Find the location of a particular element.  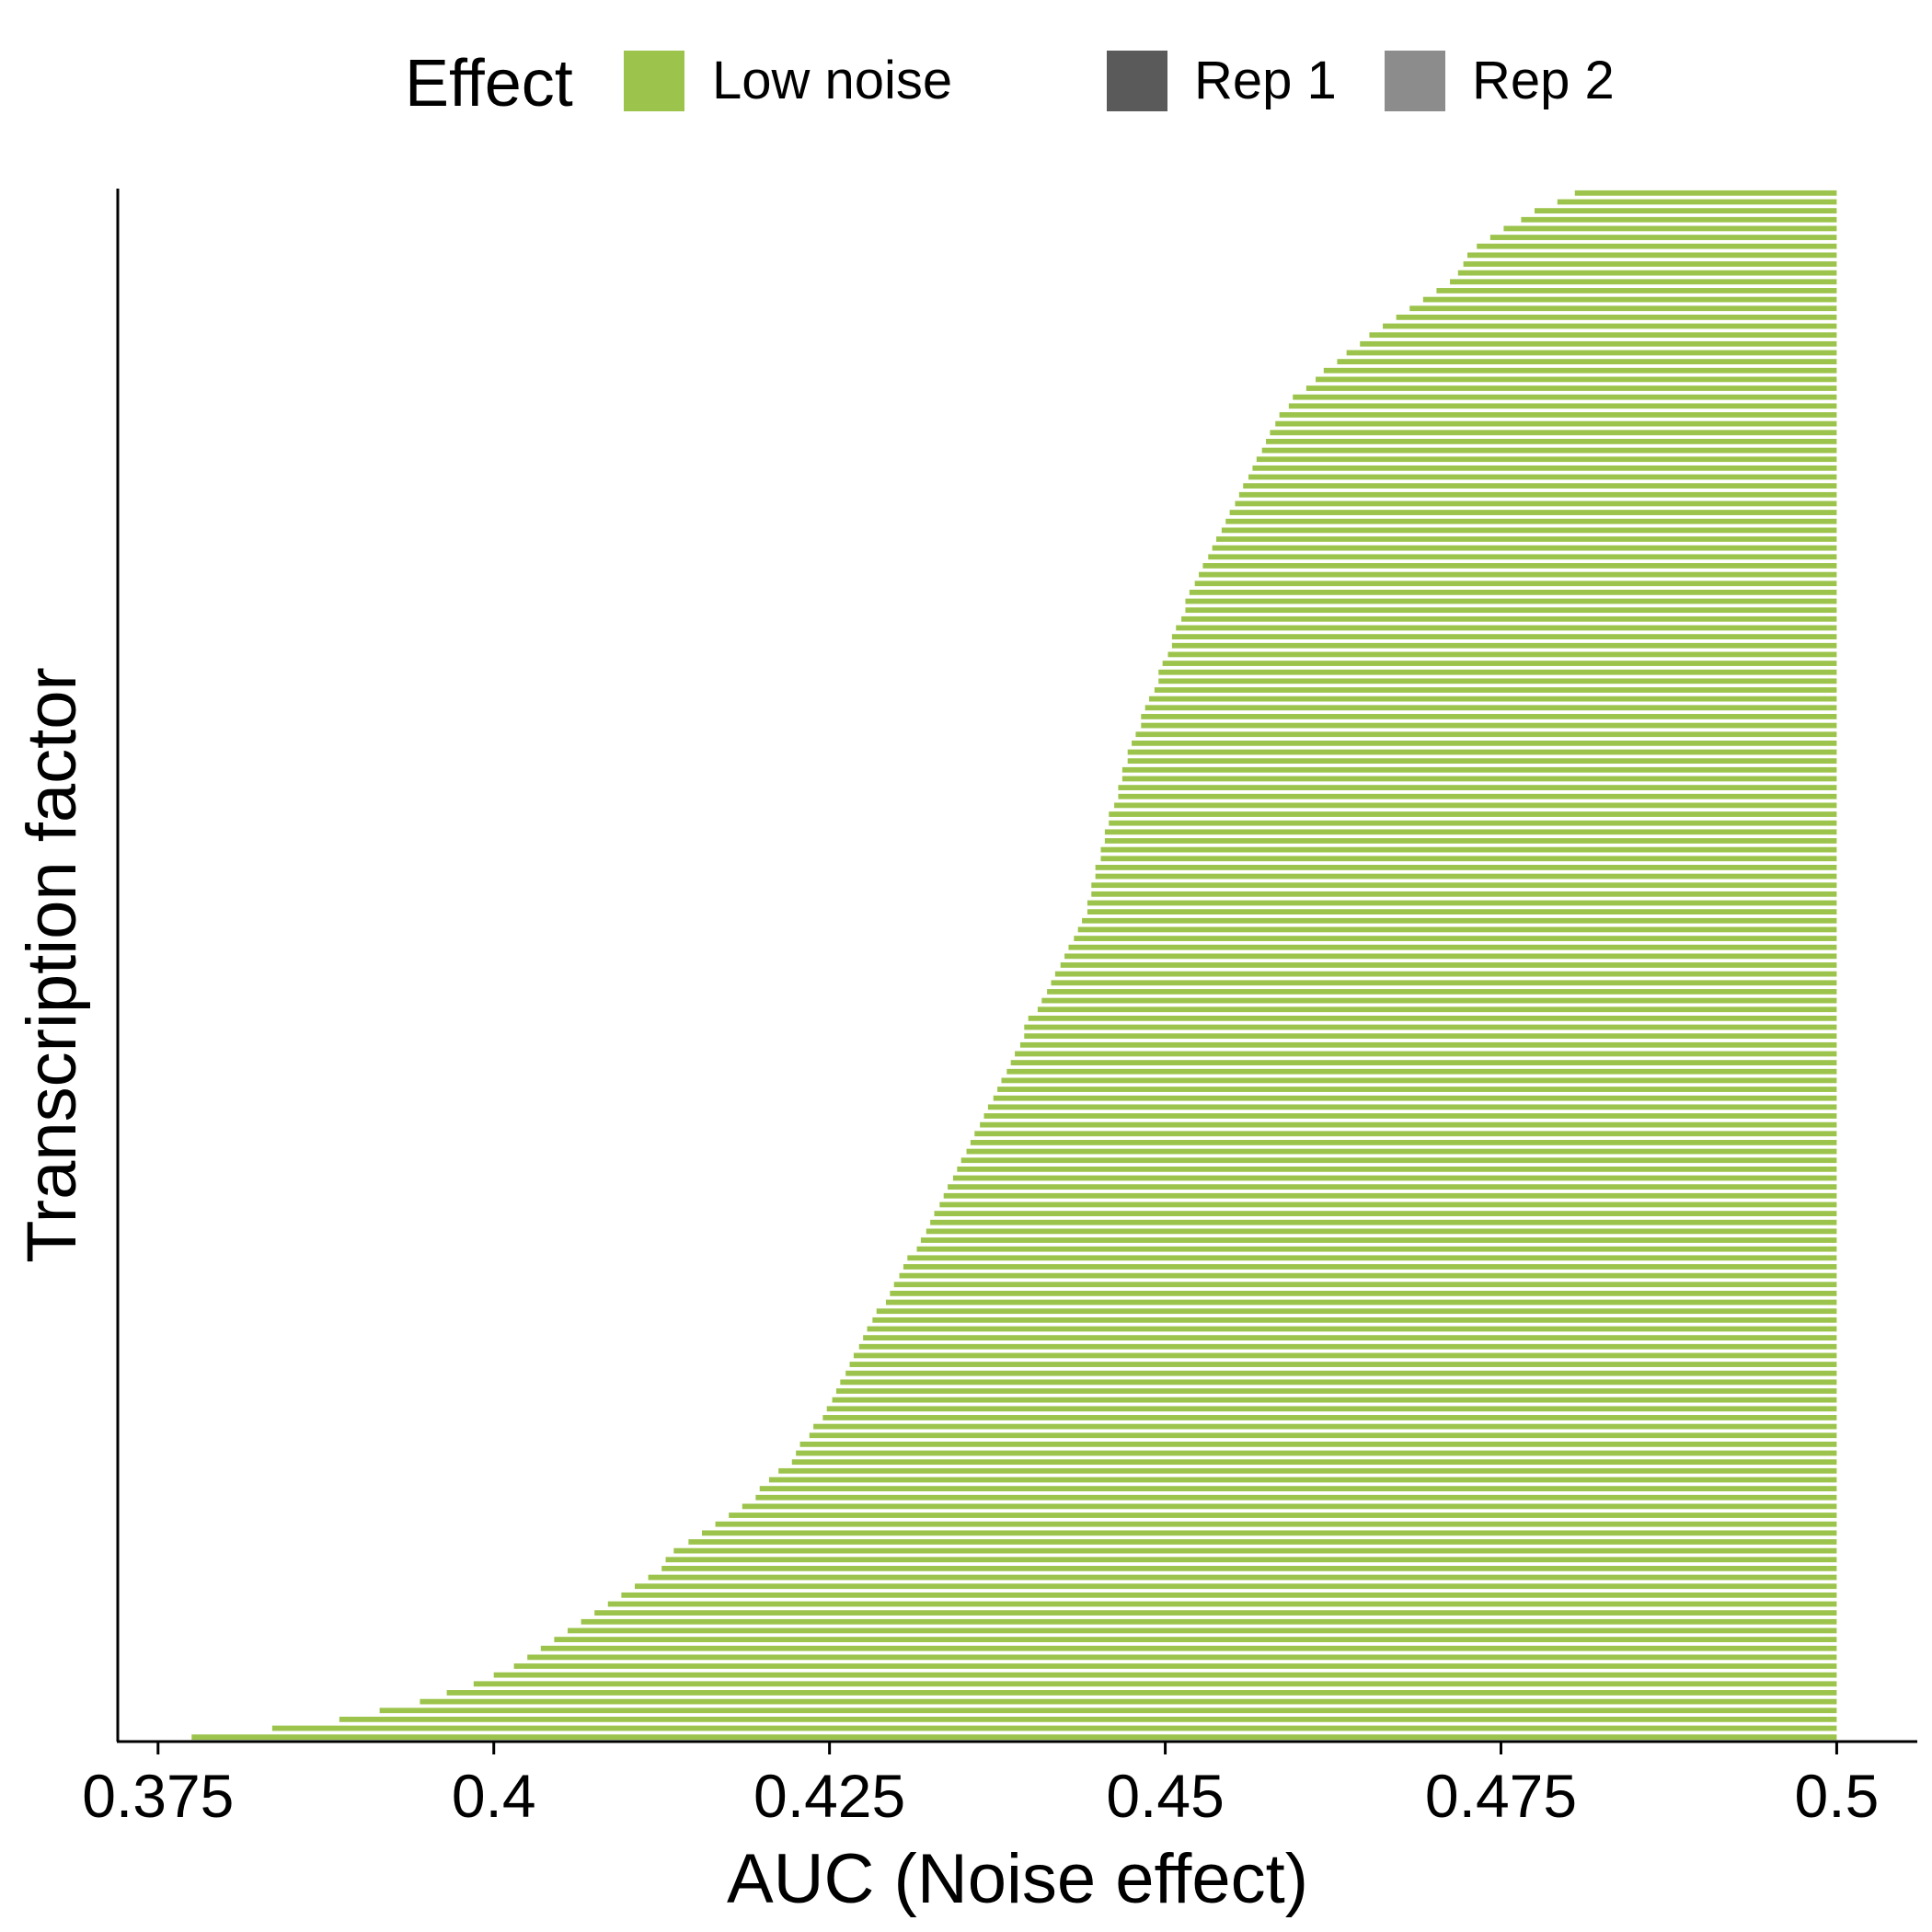

x-ticks: 0.375 0.4 0.425 0.45 0.475 0.5 is located at coordinates (980, 1786).